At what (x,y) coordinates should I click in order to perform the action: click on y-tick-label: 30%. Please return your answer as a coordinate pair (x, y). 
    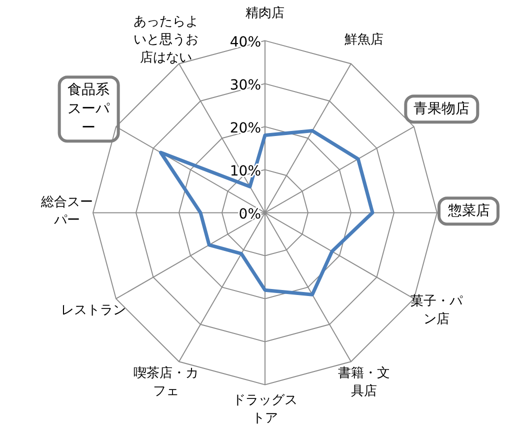
    Looking at the image, I should click on (245, 86).